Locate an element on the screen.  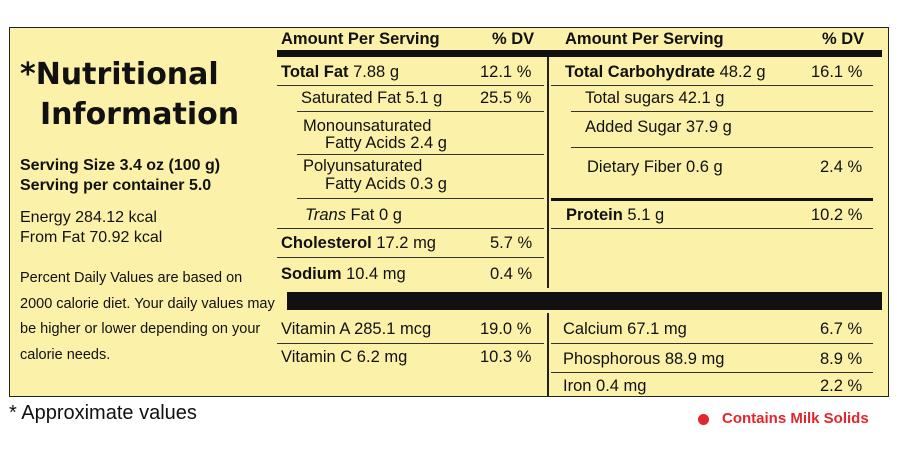
trans-value: Fat 0 g is located at coordinates (373, 215).